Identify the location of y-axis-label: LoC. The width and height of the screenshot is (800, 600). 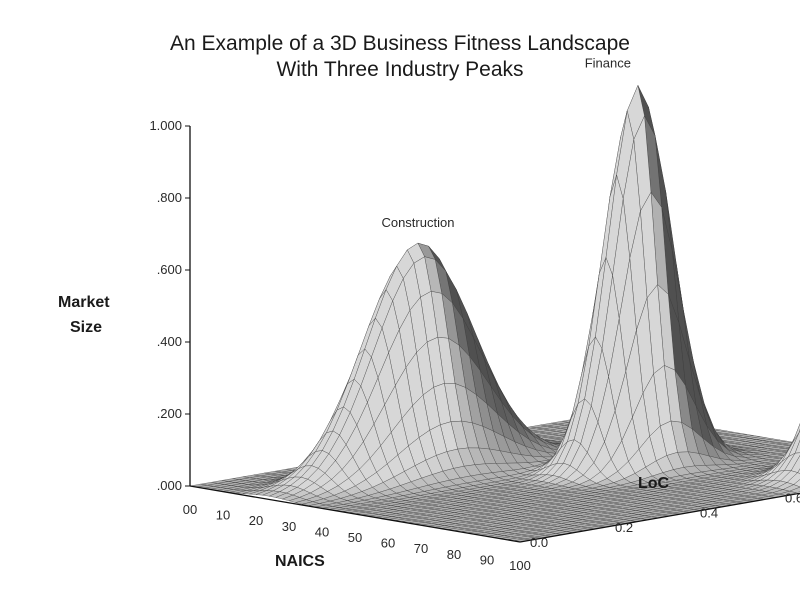
(654, 483).